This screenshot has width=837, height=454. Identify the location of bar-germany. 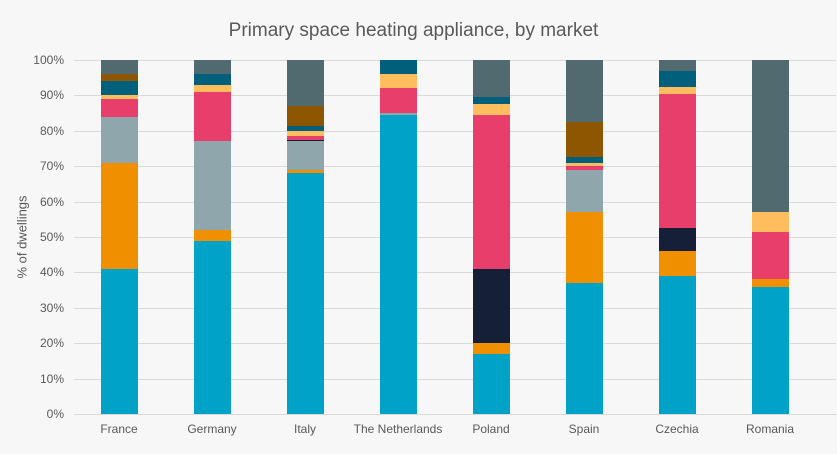
(212, 237).